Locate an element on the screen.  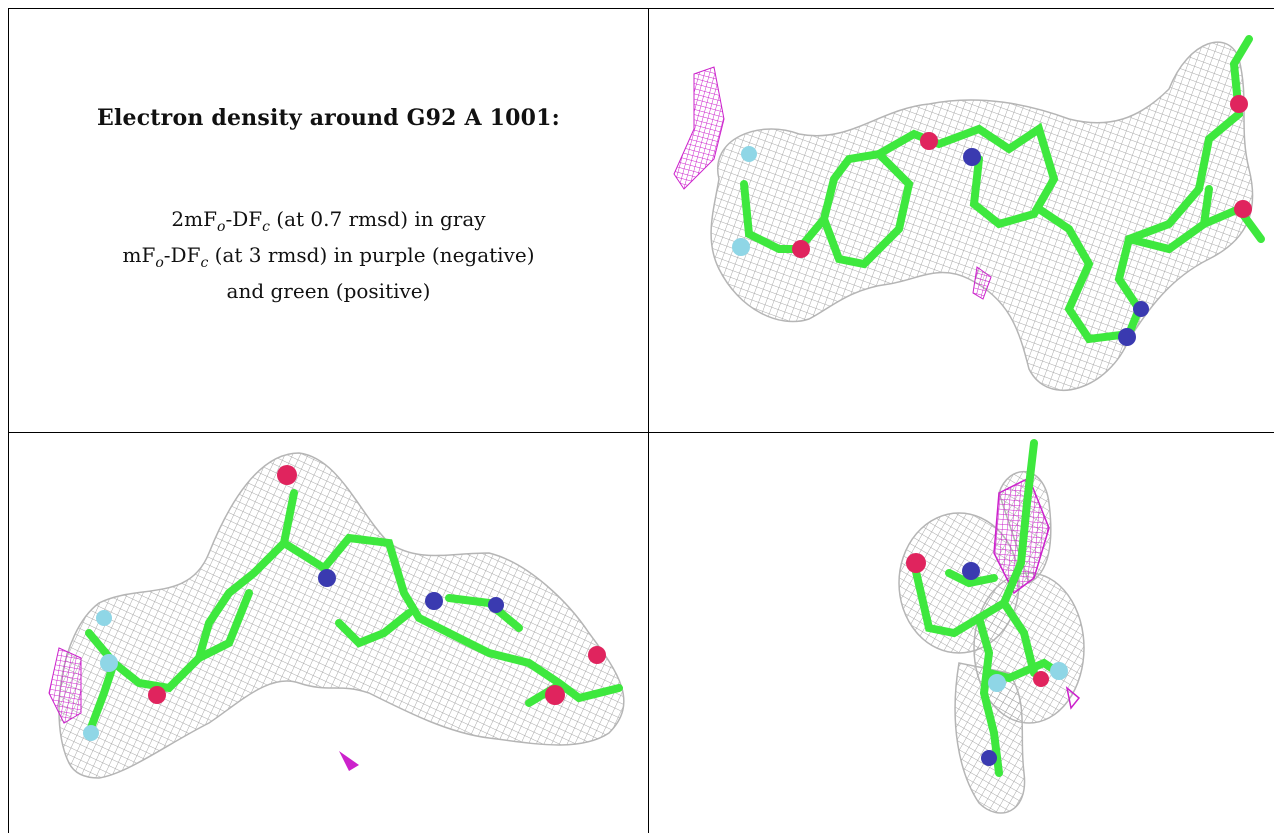
negative-density-blob-small is located at coordinates (982, 283).